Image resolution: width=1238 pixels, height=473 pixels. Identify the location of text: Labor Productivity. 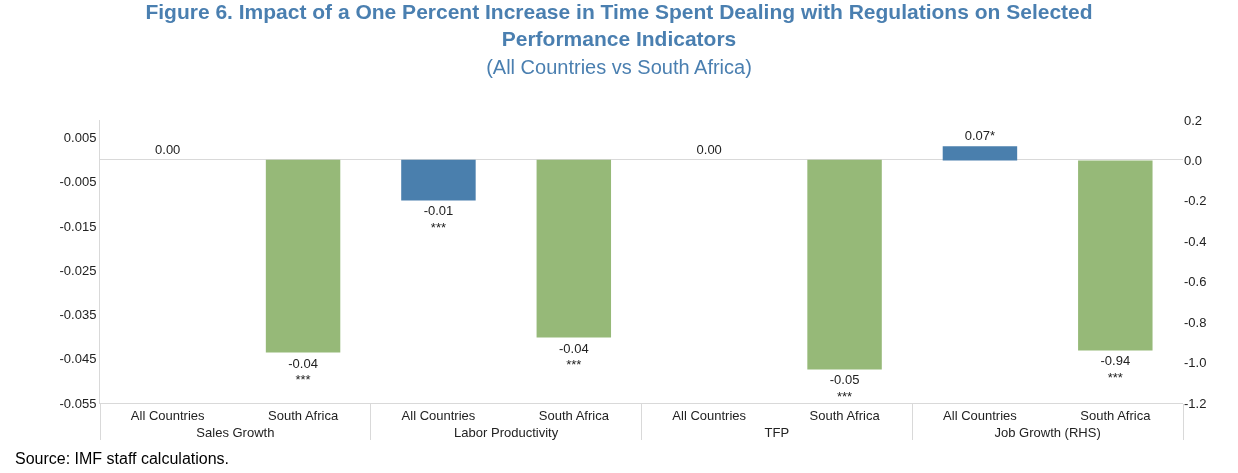
(506, 432).